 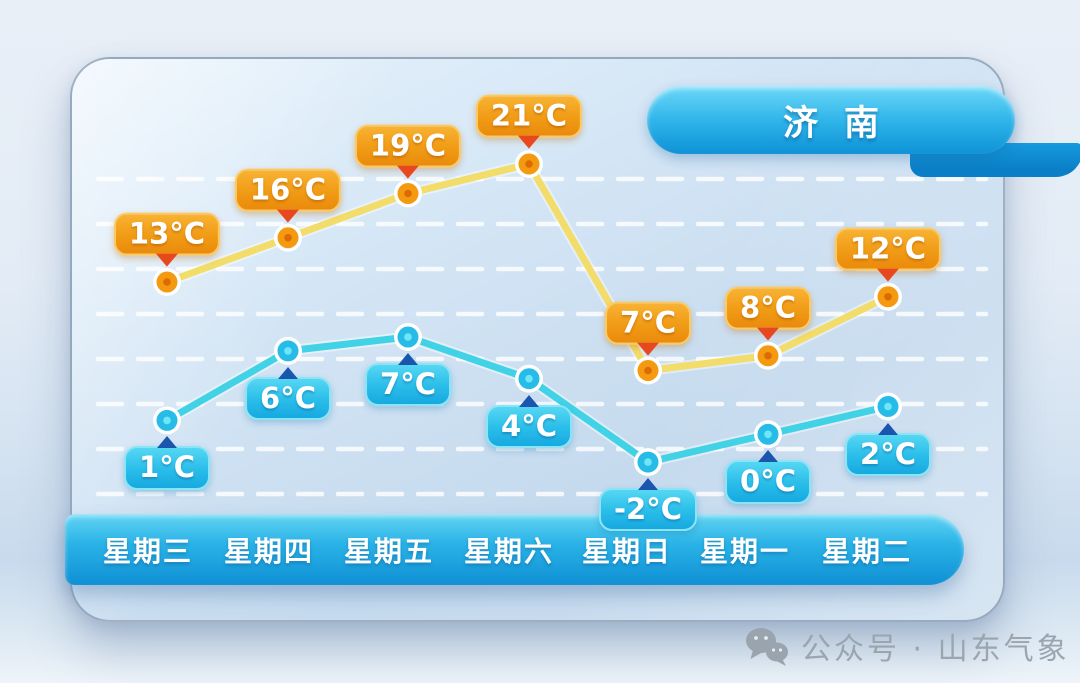 What do you see at coordinates (745, 551) in the screenshot?
I see `day-label: 星期一` at bounding box center [745, 551].